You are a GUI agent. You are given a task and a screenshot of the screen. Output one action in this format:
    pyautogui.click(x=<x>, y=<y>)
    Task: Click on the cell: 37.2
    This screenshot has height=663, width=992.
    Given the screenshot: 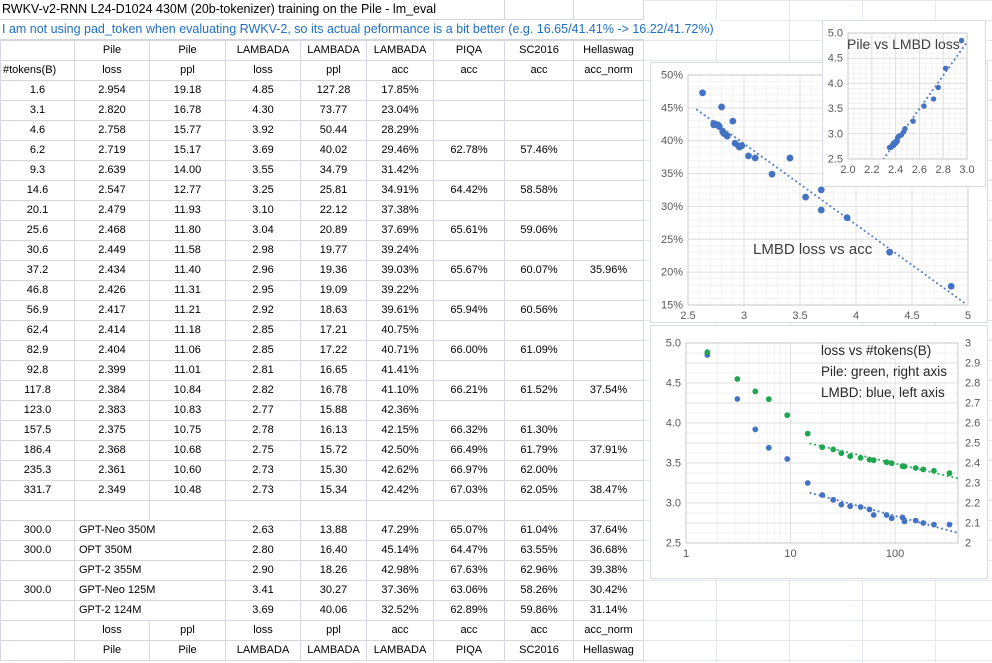 What is the action you would take?
    pyautogui.click(x=37, y=270)
    